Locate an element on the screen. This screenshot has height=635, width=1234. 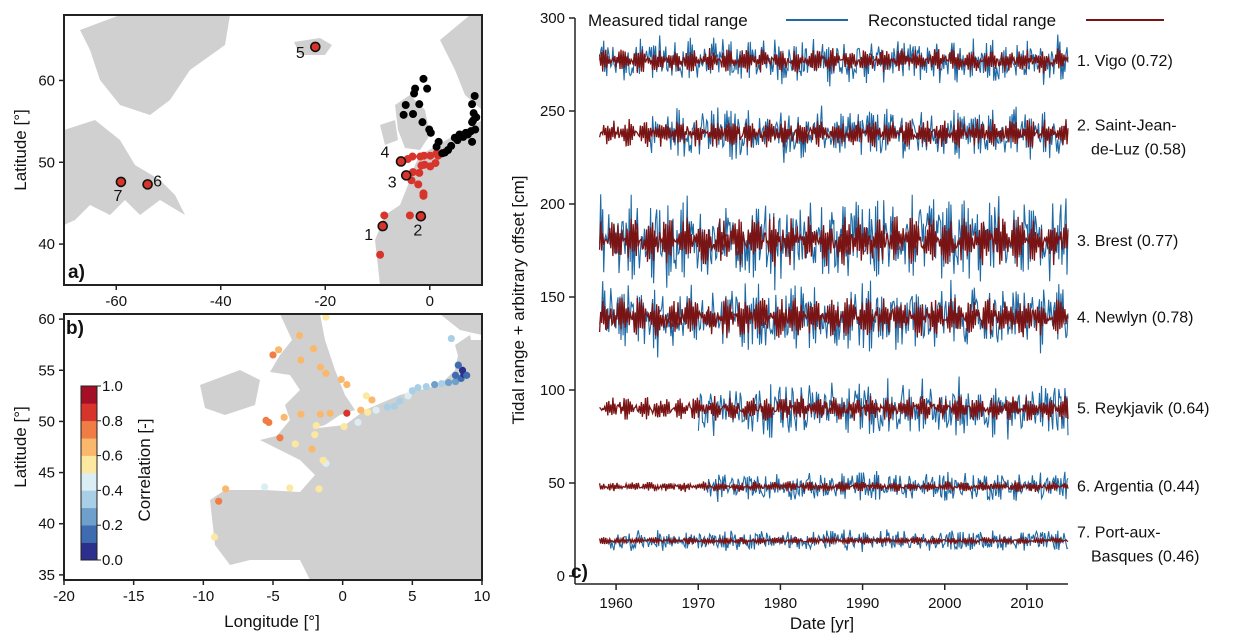
panel-a-y-tick-label: 60 is located at coordinates (46, 80).